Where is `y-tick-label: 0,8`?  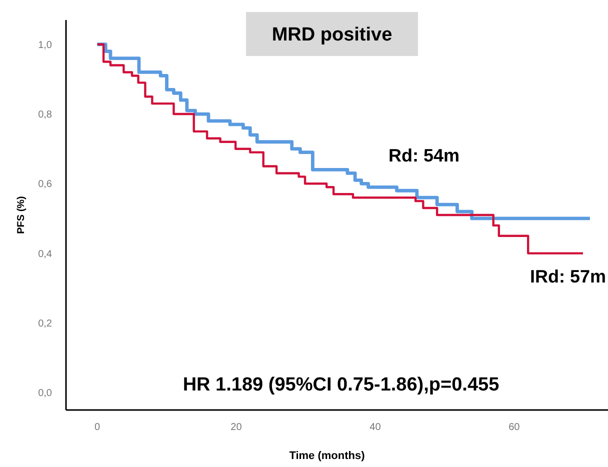 y-tick-label: 0,8 is located at coordinates (45, 115).